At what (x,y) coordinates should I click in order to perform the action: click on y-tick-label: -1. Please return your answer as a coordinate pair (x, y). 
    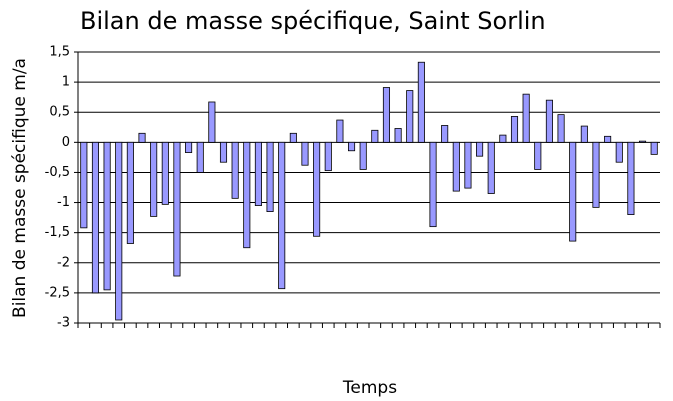
    Looking at the image, I should click on (63, 202).